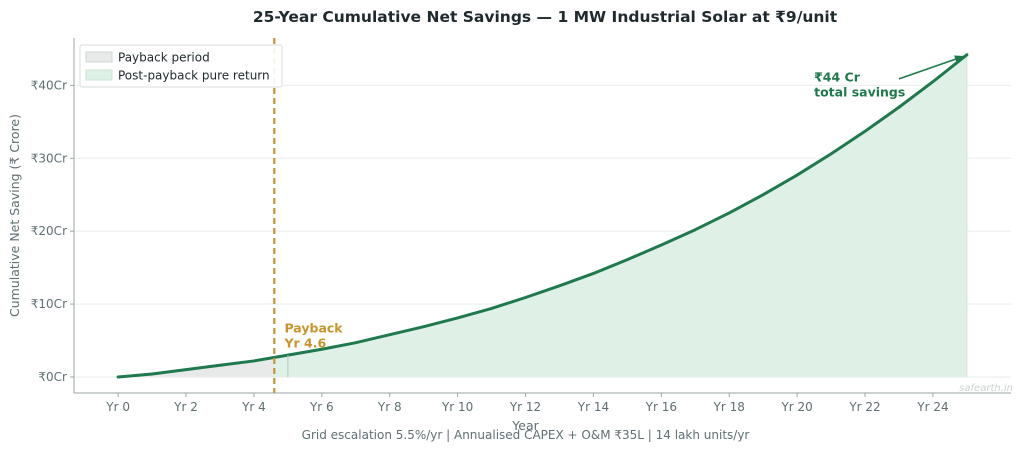 The image size is (1024, 451). Describe the element at coordinates (729, 407) in the screenshot. I see `x-tick-label: Yr 18` at that location.